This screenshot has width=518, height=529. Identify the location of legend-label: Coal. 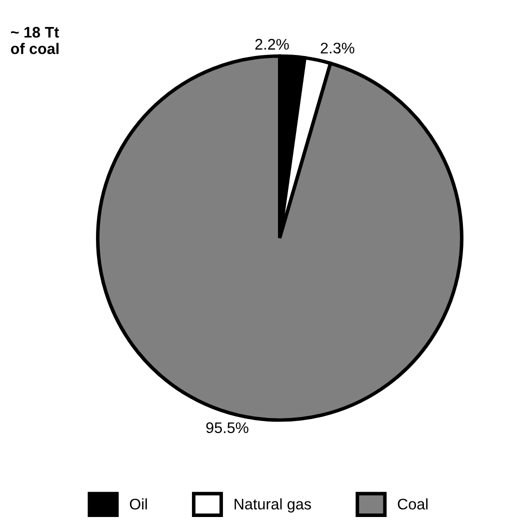
(413, 504).